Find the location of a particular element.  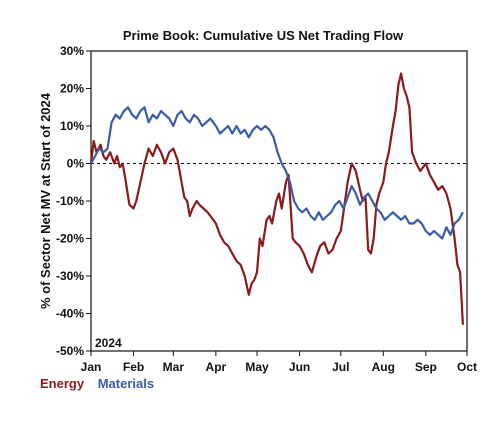

x-tick-label: Feb is located at coordinates (133, 367).